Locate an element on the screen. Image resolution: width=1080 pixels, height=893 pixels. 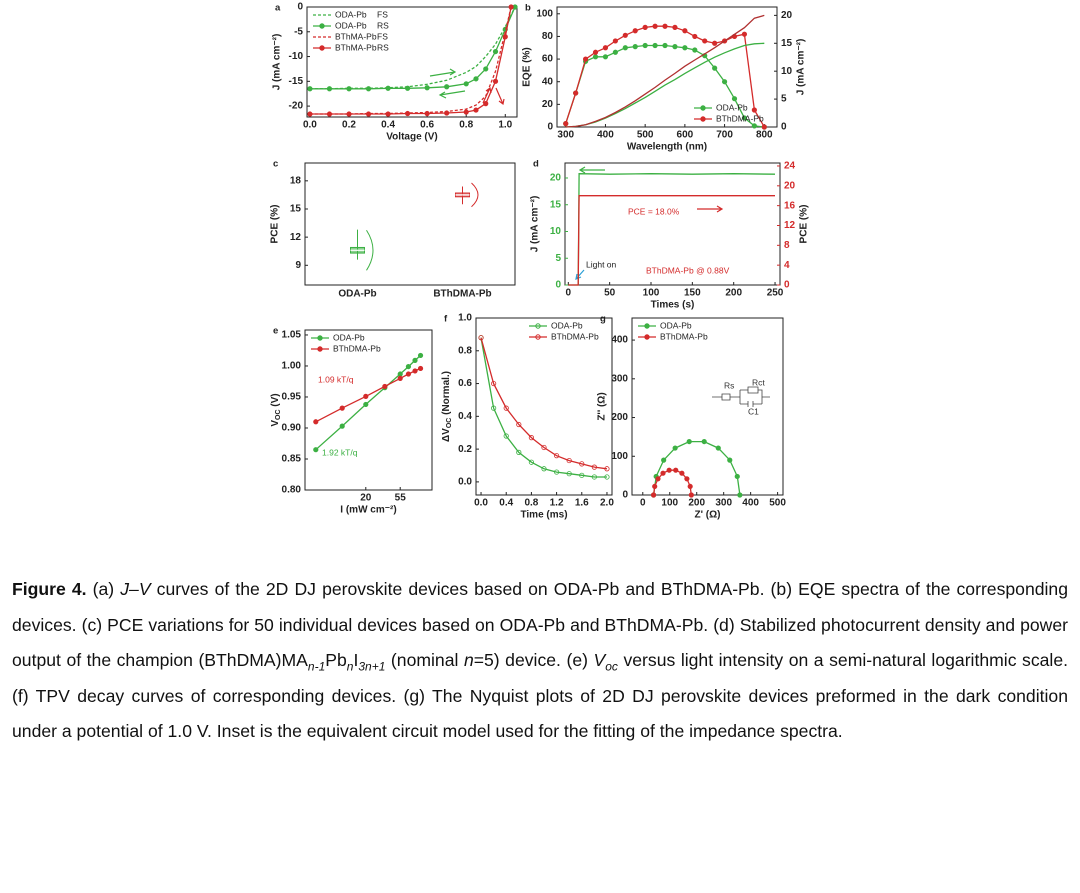
y-tick-label: 20 is located at coordinates (556, 178).